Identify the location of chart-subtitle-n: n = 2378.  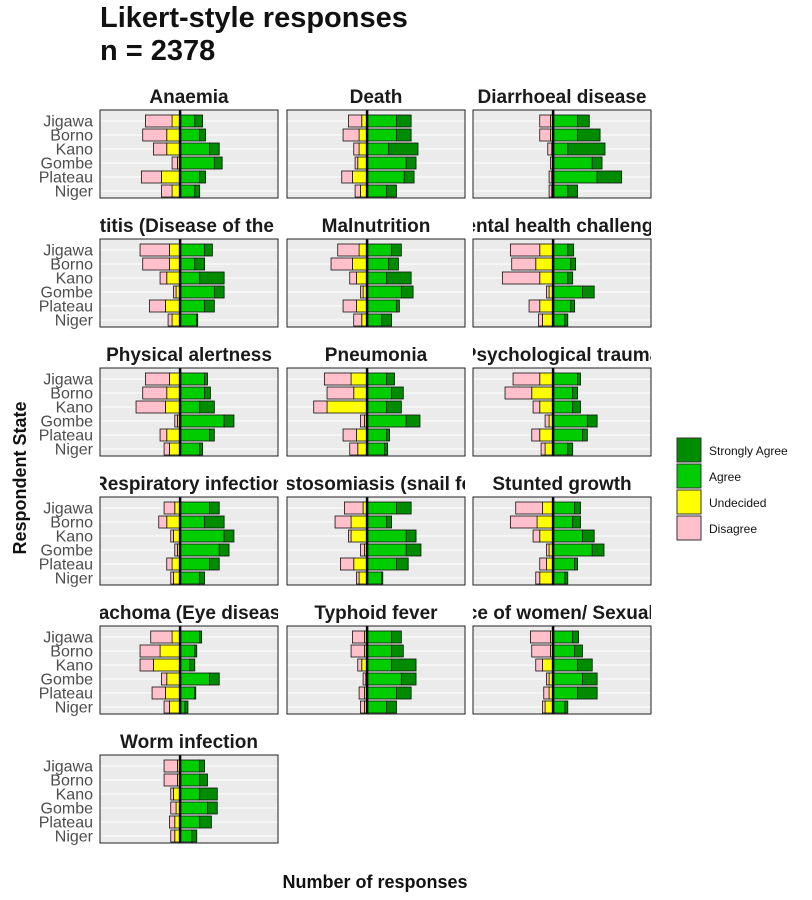
(158, 51).